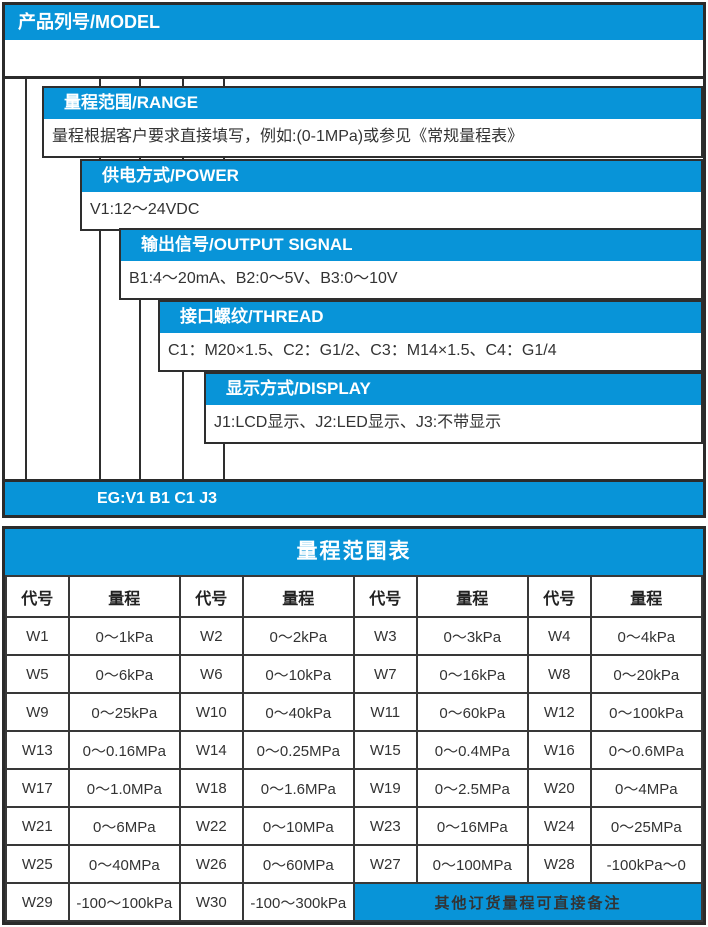  Describe the element at coordinates (211, 826) in the screenshot. I see `code-cell: W22` at that location.